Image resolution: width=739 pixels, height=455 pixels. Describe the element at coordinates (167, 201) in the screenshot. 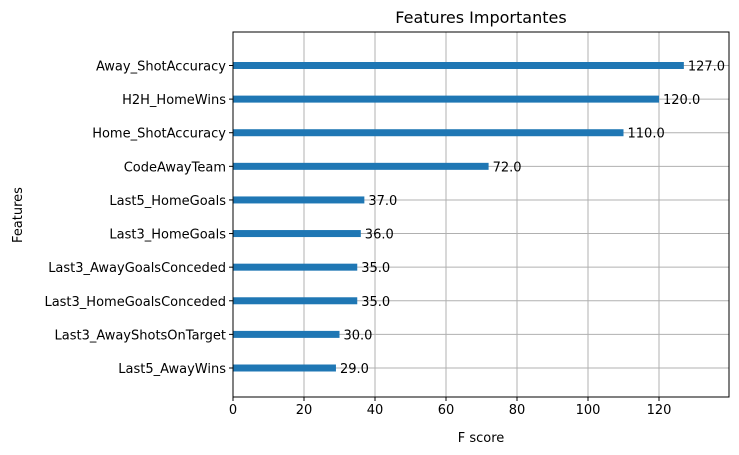

I see `y-tick-label: Last5_HomeGoals` at that location.